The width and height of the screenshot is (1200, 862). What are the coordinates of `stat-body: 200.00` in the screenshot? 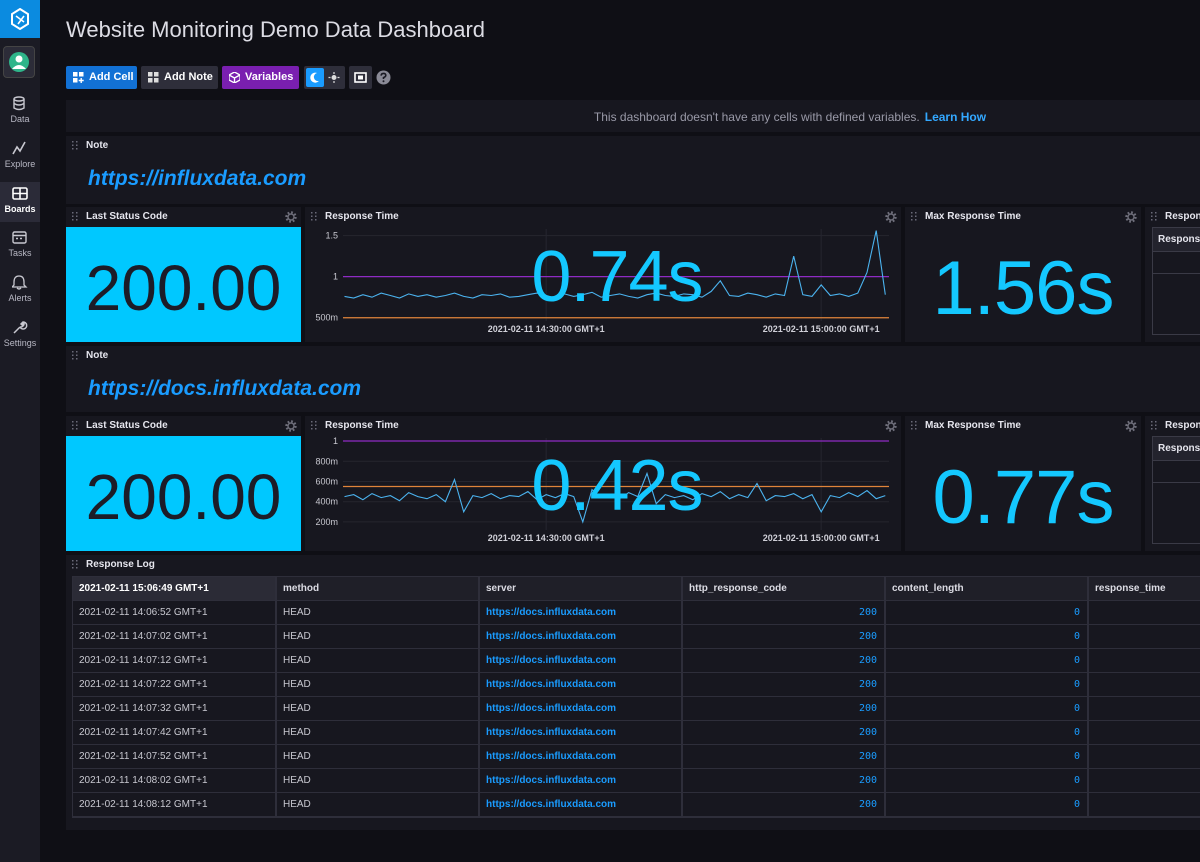 It's located at (183, 284).